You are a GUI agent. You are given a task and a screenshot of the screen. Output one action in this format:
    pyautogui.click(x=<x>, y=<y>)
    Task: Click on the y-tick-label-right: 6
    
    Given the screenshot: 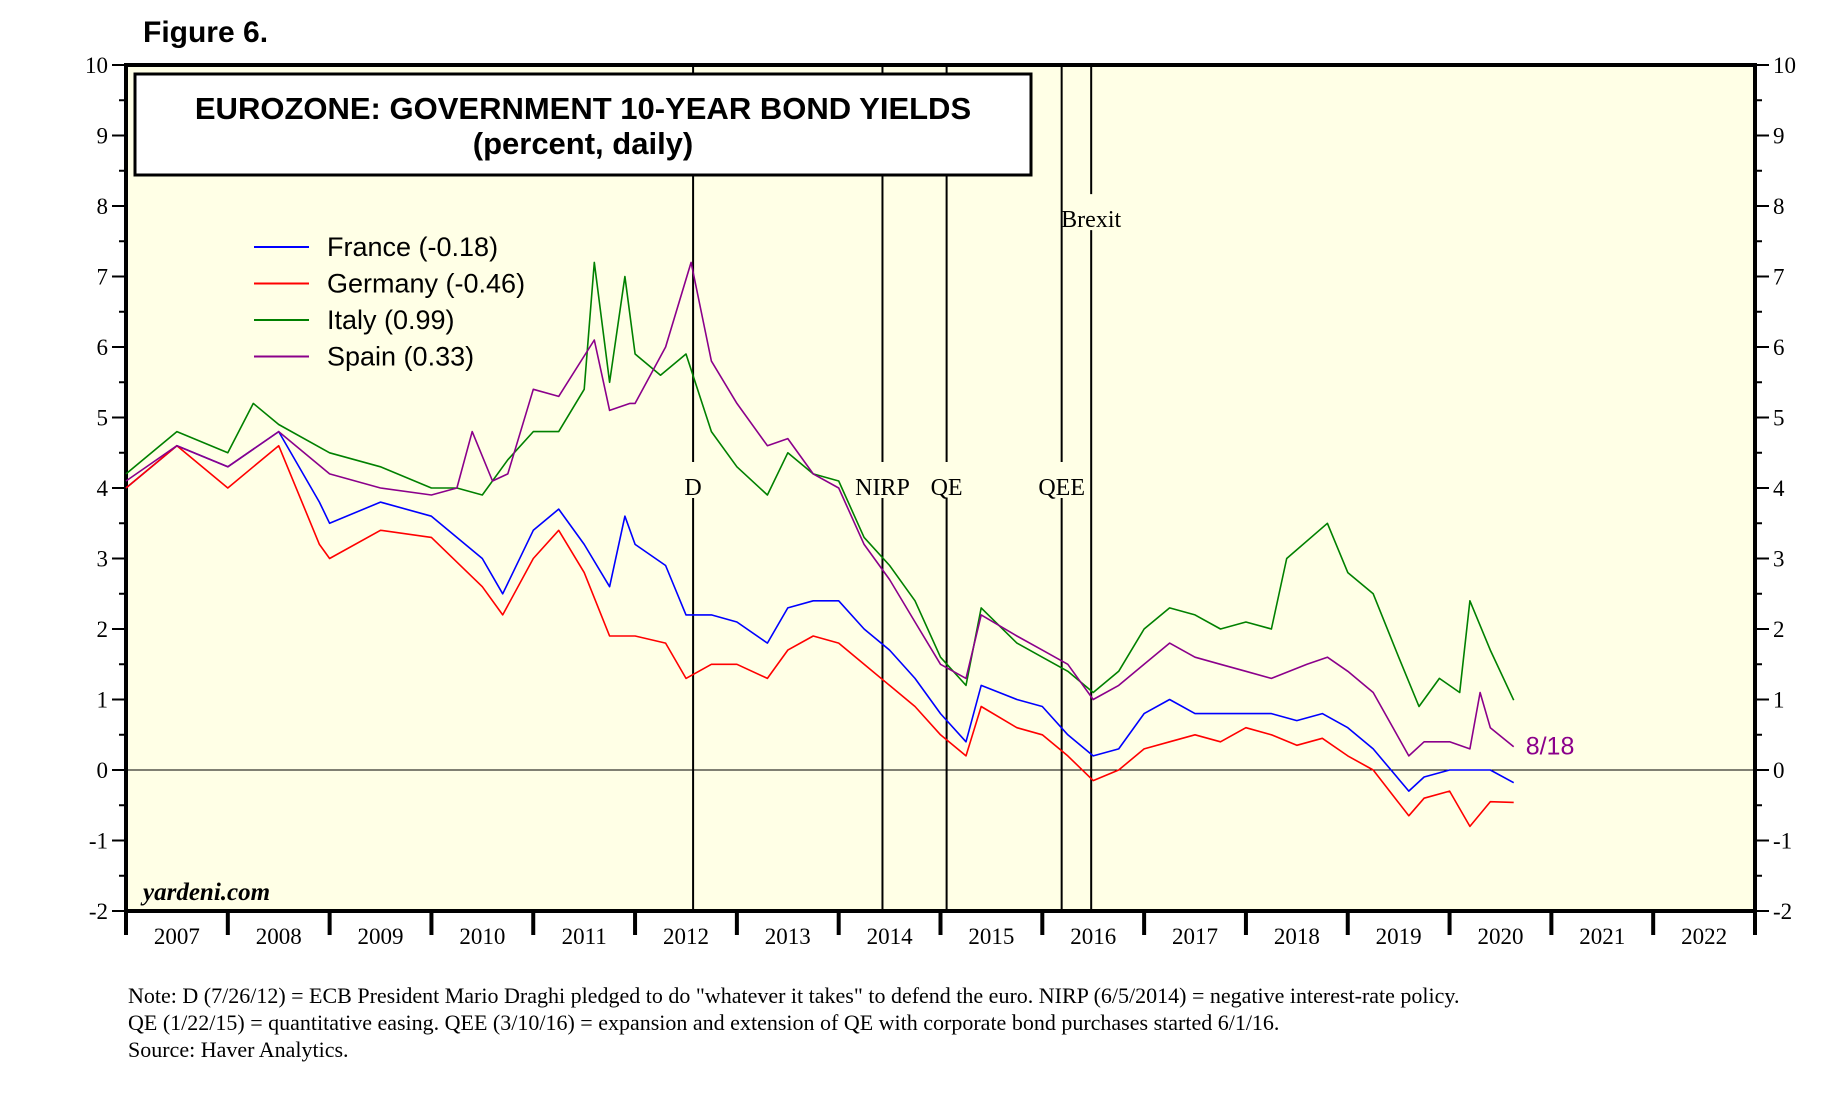 What is the action you would take?
    pyautogui.click(x=1779, y=347)
    